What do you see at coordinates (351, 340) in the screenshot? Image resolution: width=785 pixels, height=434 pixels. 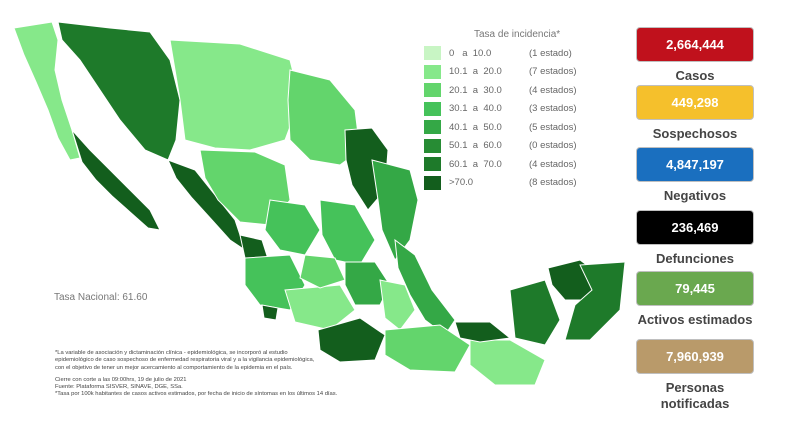 I see `state-guerrero` at bounding box center [351, 340].